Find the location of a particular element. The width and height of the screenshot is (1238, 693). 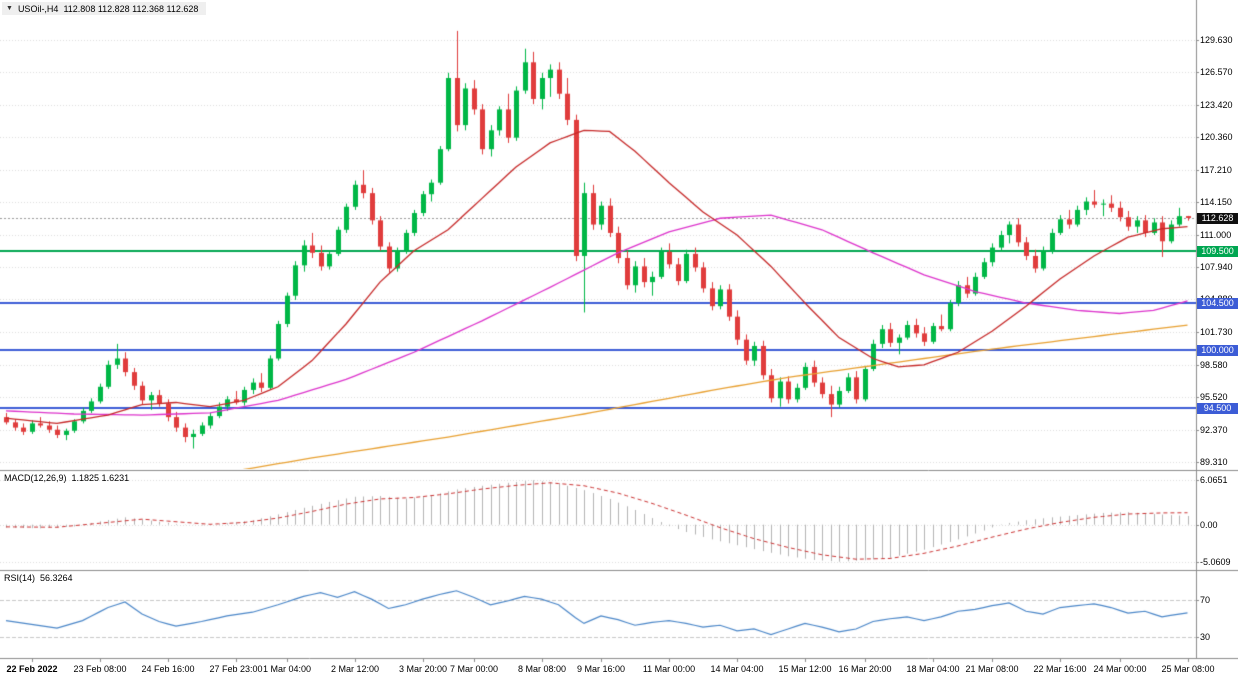

macd-indicator-label: MACD(12,26,9) 1.1825 1.6231 is located at coordinates (66, 478).